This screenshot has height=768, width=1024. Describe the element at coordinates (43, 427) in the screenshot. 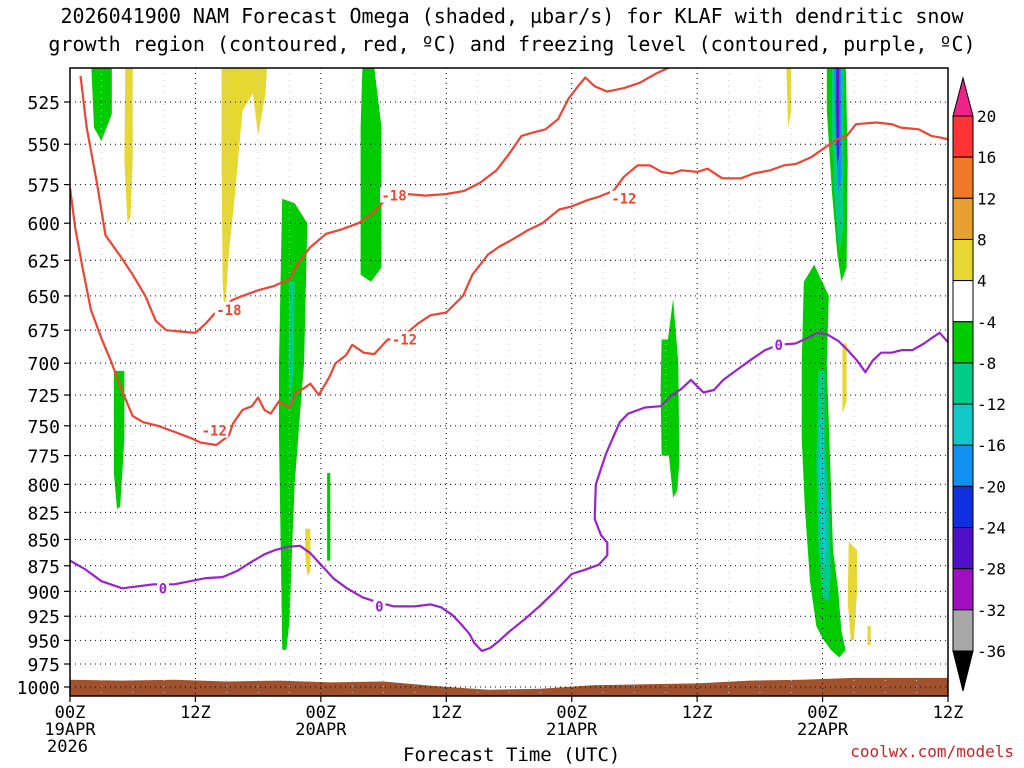

I see `y-tick-label-750: 750` at that location.